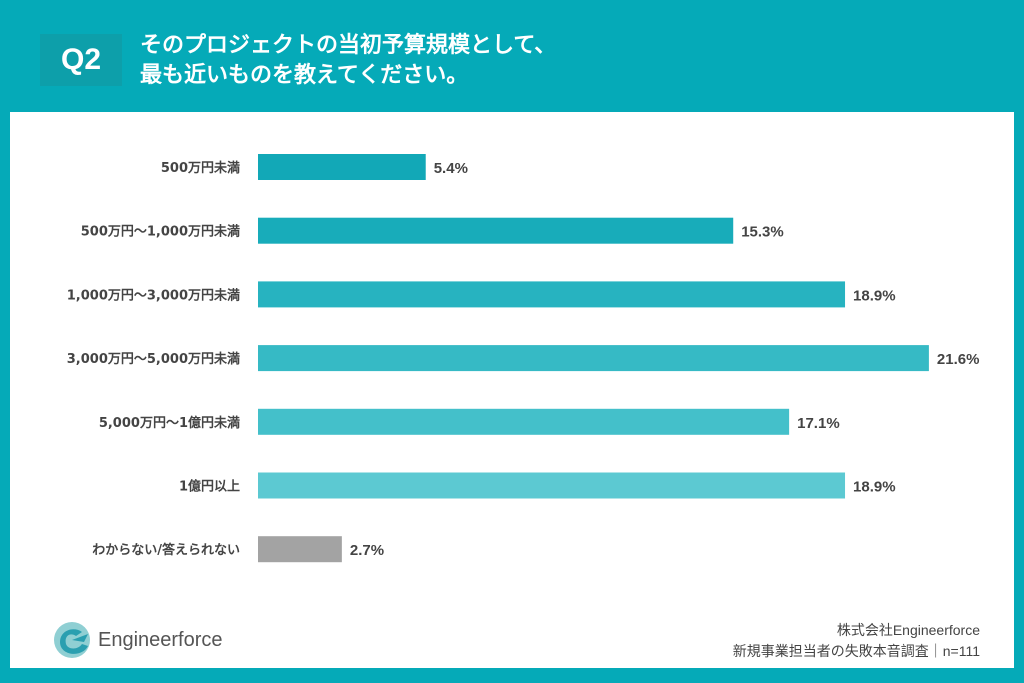  Describe the element at coordinates (160, 232) in the screenshot. I see `category-label: 500万円〜1,000万円未満` at that location.